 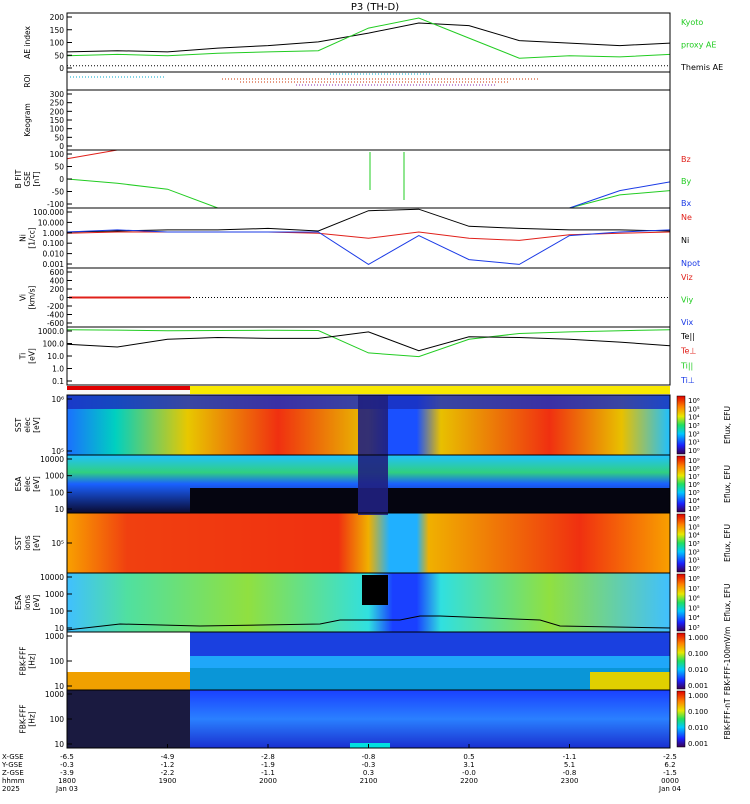 What do you see at coordinates (698, 638) in the screenshot?
I see `colorbar-tick: 1.000` at bounding box center [698, 638].